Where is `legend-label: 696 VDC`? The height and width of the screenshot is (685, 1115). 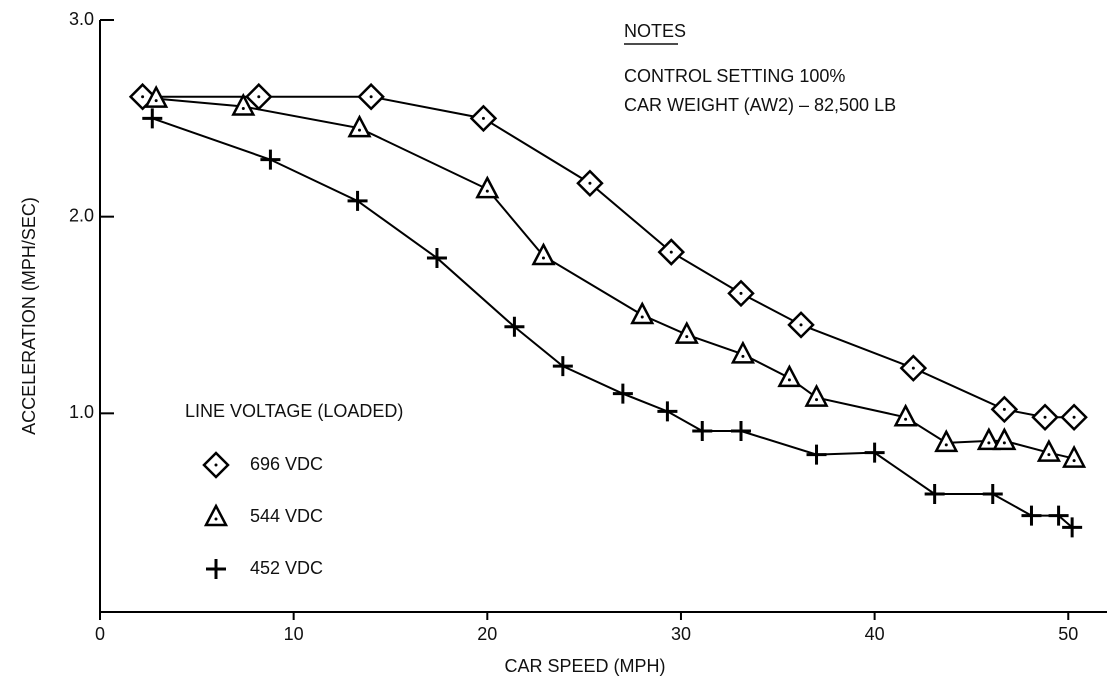 legend-label: 696 VDC is located at coordinates (286, 464).